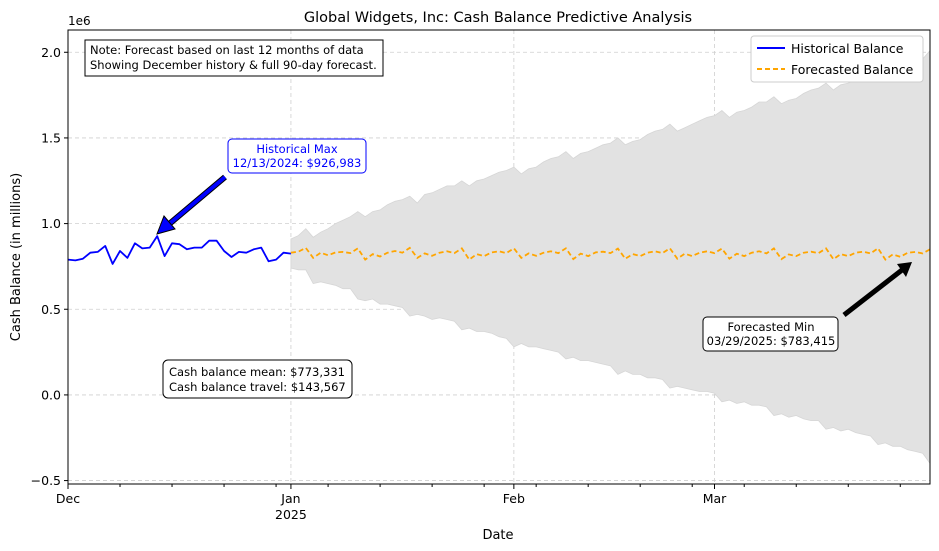  Describe the element at coordinates (852, 69) in the screenshot. I see `legend-forecast-label: Forecasted Balance` at that location.